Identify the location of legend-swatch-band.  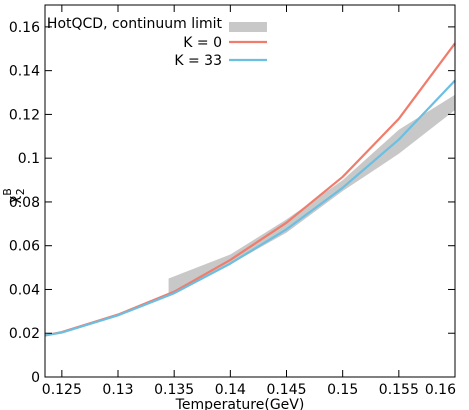
(248, 27).